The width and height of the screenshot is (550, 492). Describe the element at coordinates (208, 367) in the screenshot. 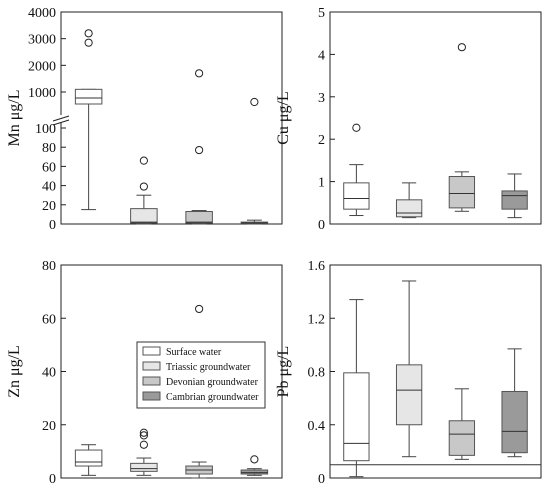

I see `legend-label: Triassic groundwater` at that location.